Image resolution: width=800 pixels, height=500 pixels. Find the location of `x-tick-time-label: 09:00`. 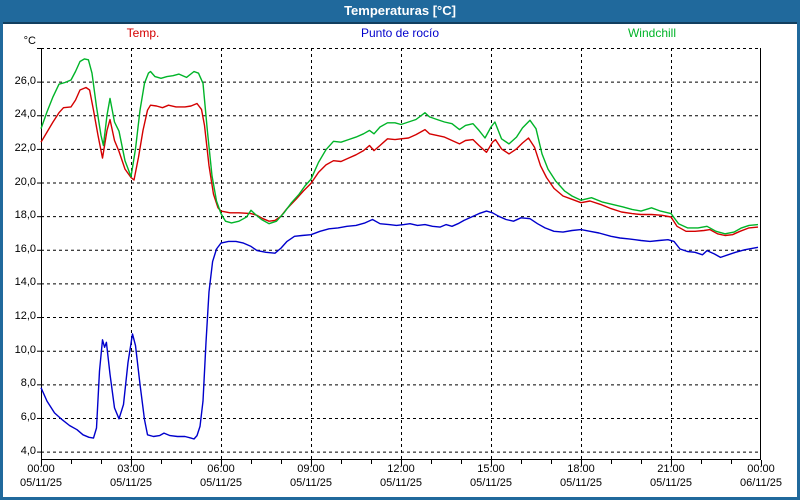

x-tick-time-label: 09:00 is located at coordinates (311, 469).